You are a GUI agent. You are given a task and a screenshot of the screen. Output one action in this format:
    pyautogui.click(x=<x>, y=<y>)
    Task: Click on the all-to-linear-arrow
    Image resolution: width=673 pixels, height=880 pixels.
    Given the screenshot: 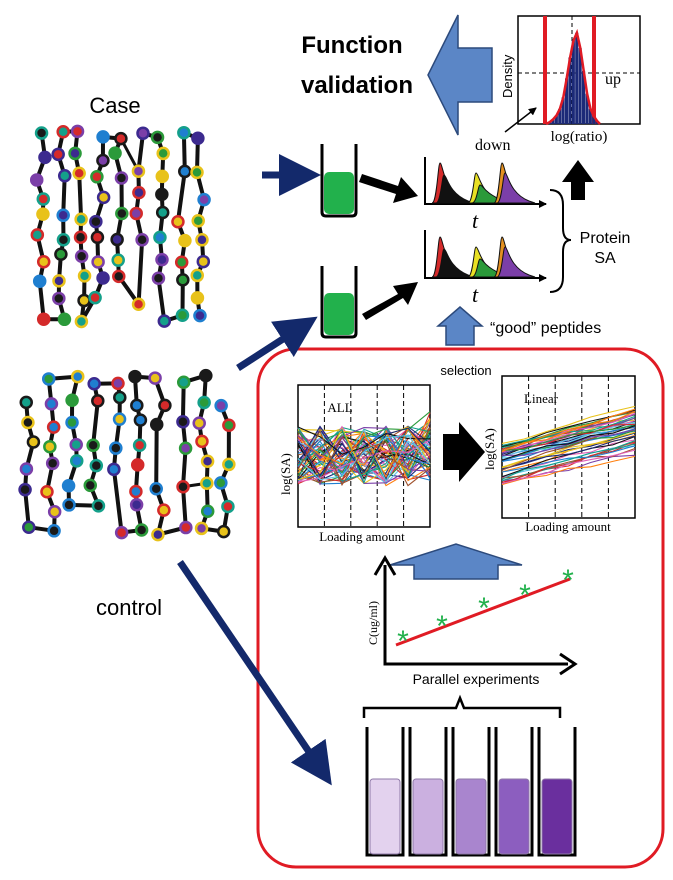 What is the action you would take?
    pyautogui.click(x=464, y=452)
    